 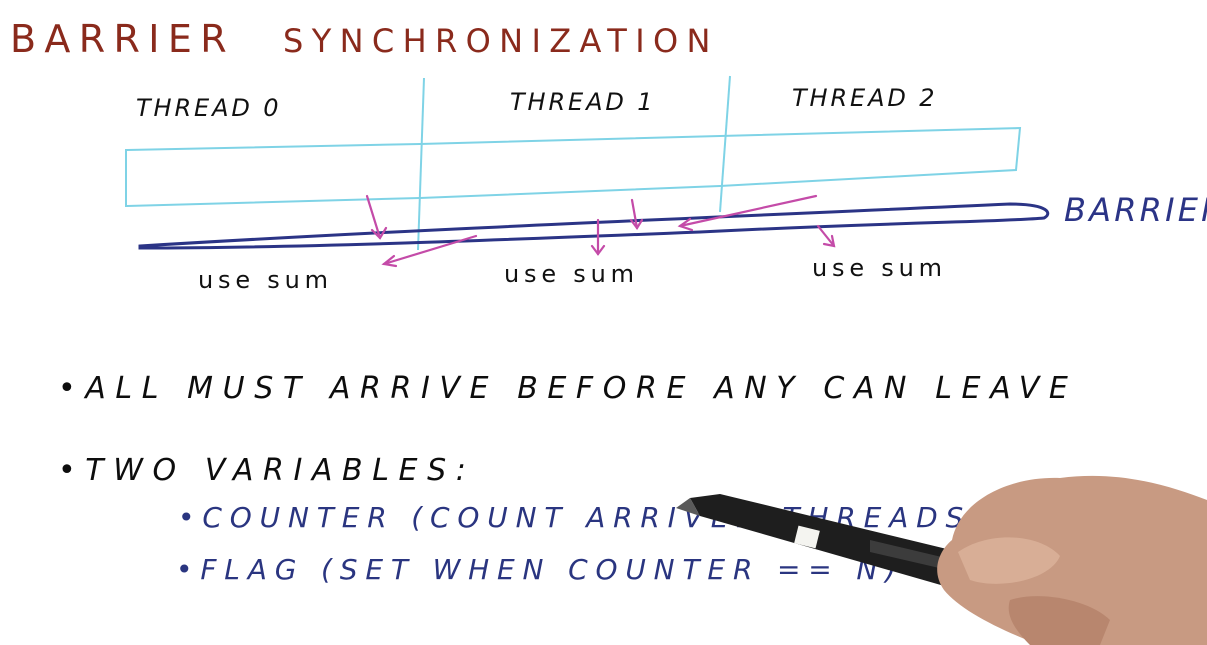 I want to click on page-title: BARRIER SYNCHRONIZATION, so click(x=364, y=39).